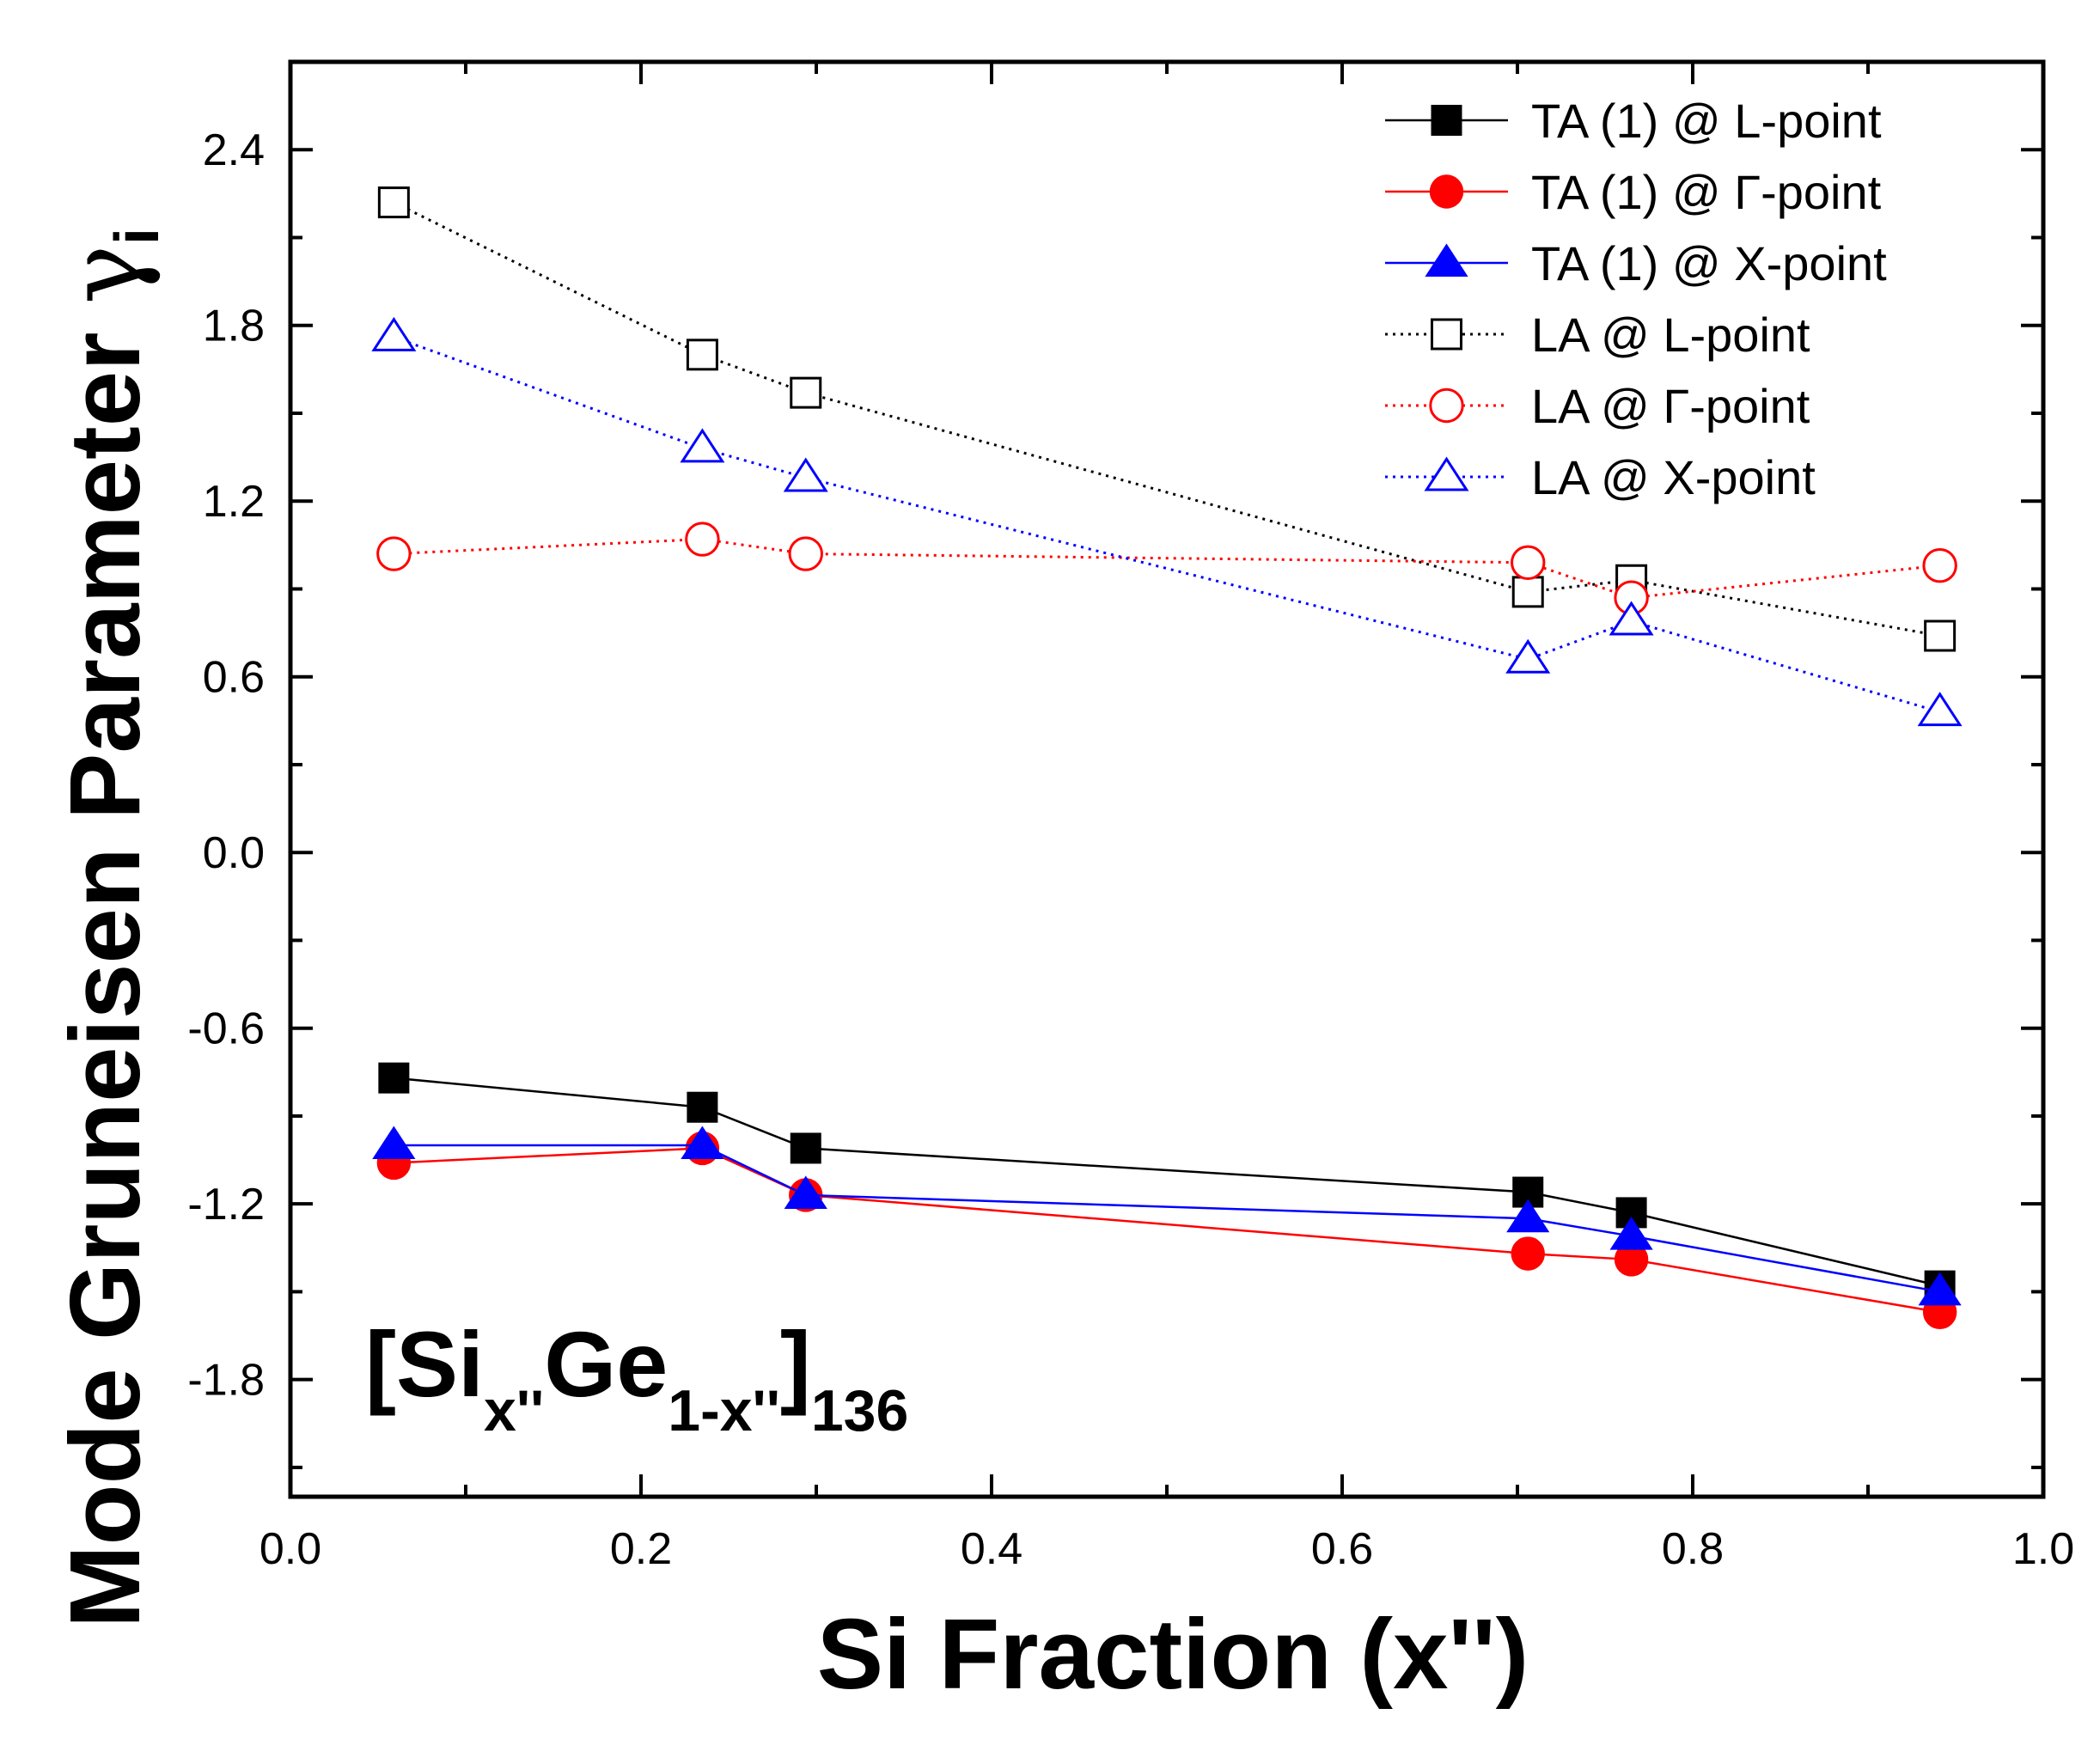 Image resolution: width=2100 pixels, height=1739 pixels. What do you see at coordinates (992, 1549) in the screenshot?
I see `x-tick-label: 0.4` at bounding box center [992, 1549].